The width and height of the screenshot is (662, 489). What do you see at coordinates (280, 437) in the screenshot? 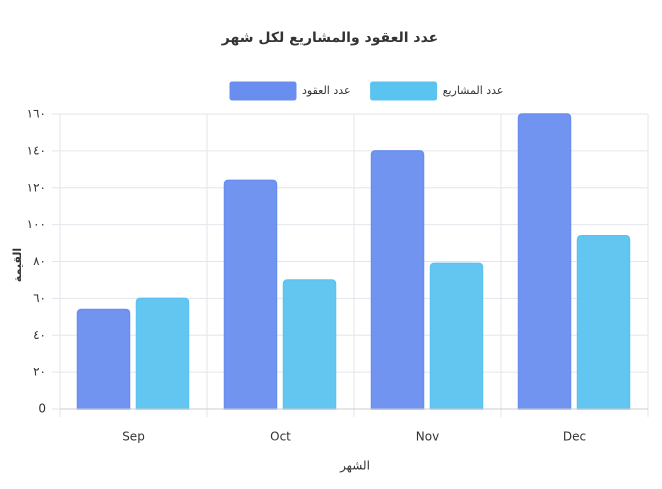
I see `x-tick-label: Oct` at bounding box center [280, 437].